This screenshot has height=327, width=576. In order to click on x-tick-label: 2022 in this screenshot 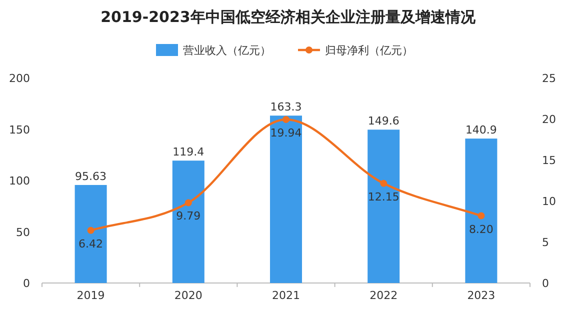, I will do `click(384, 295)`.